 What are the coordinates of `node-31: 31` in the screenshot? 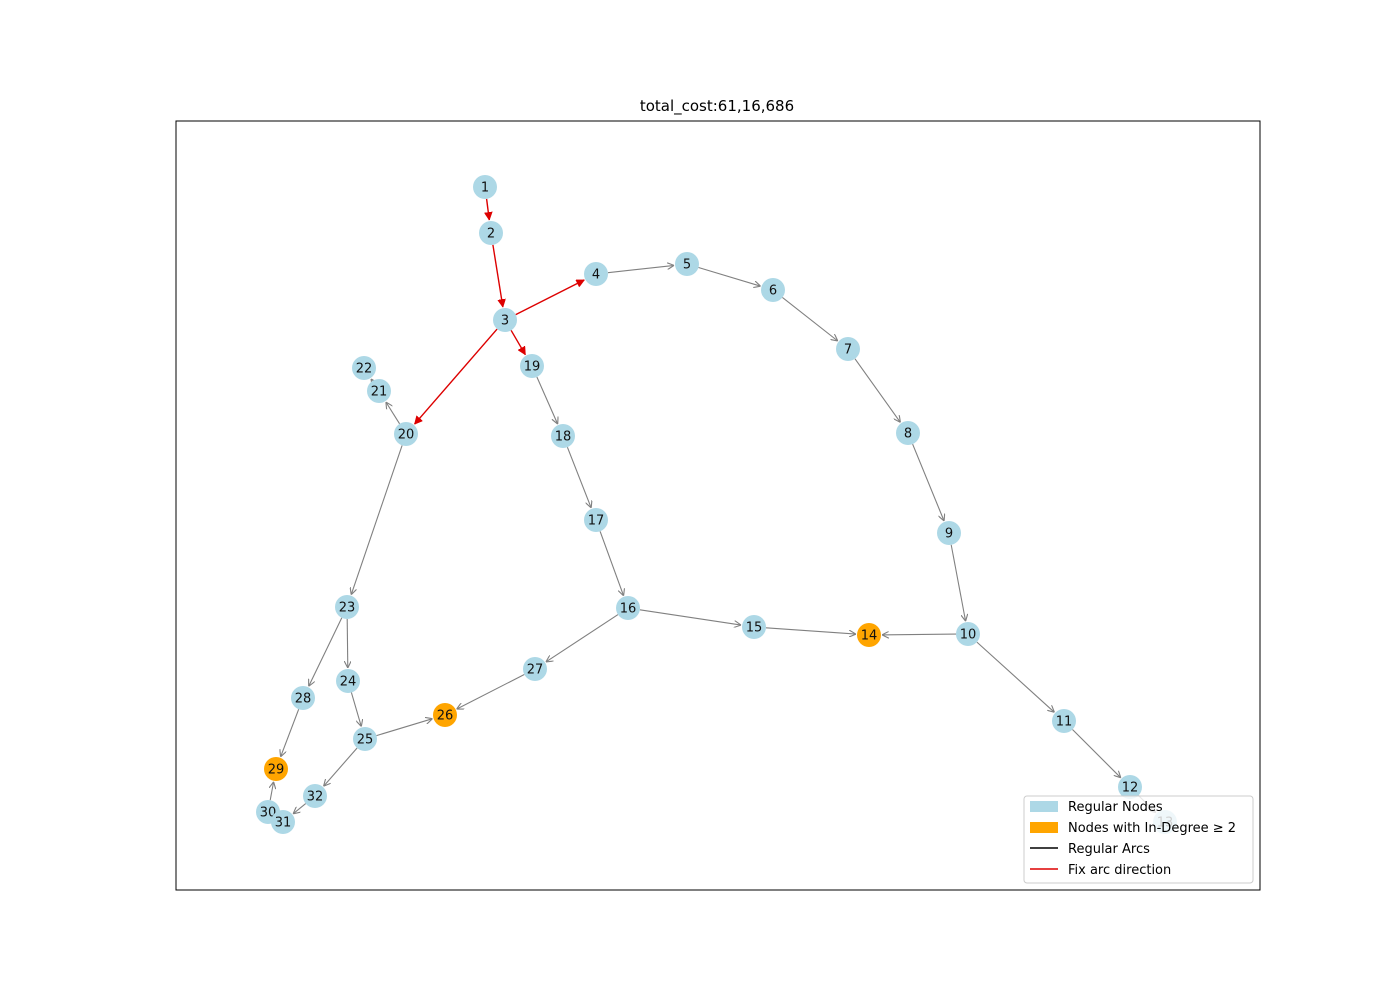 It's located at (283, 822).